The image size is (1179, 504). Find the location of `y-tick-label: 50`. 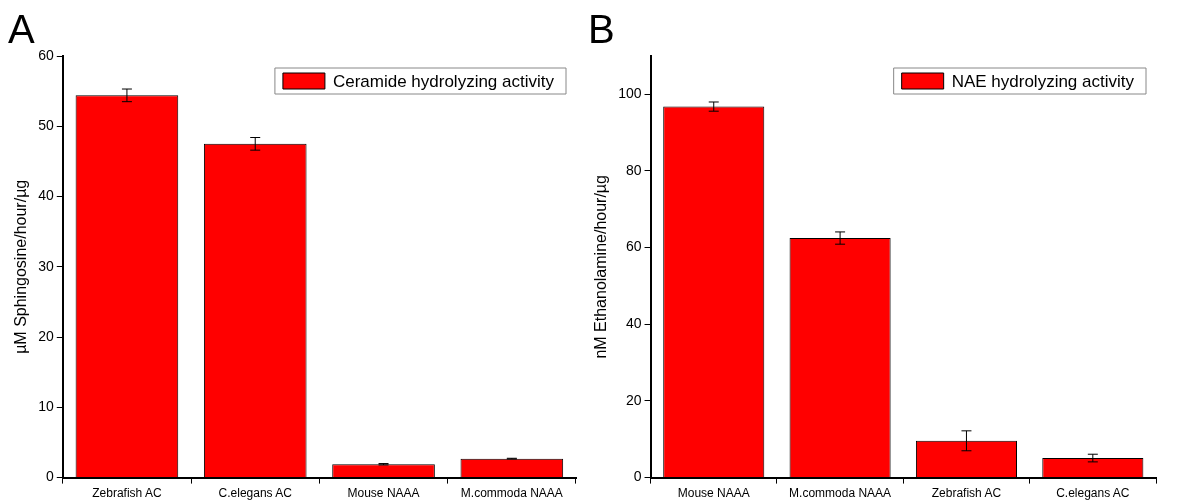

y-tick-label: 50 is located at coordinates (46, 125).